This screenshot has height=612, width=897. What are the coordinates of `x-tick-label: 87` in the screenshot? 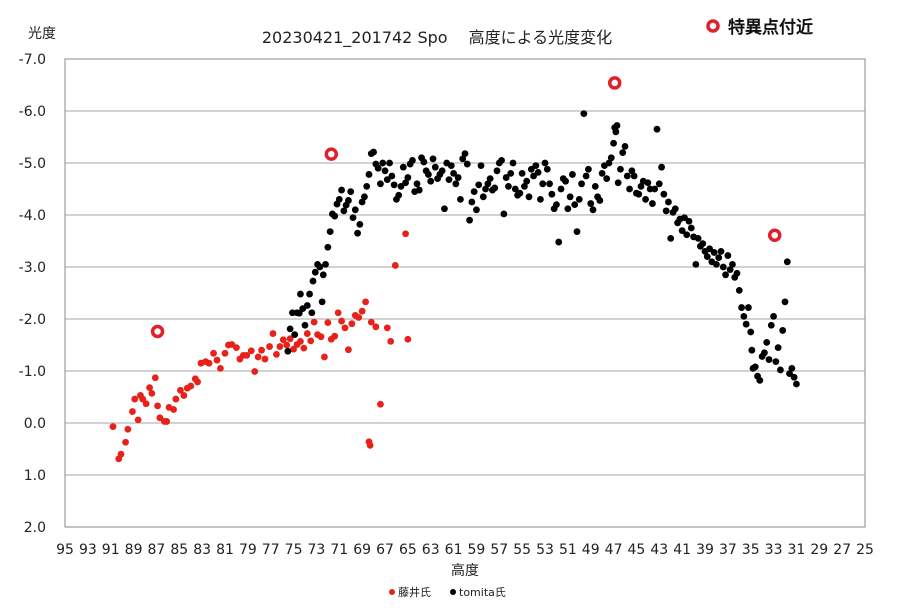 It's located at (157, 550).